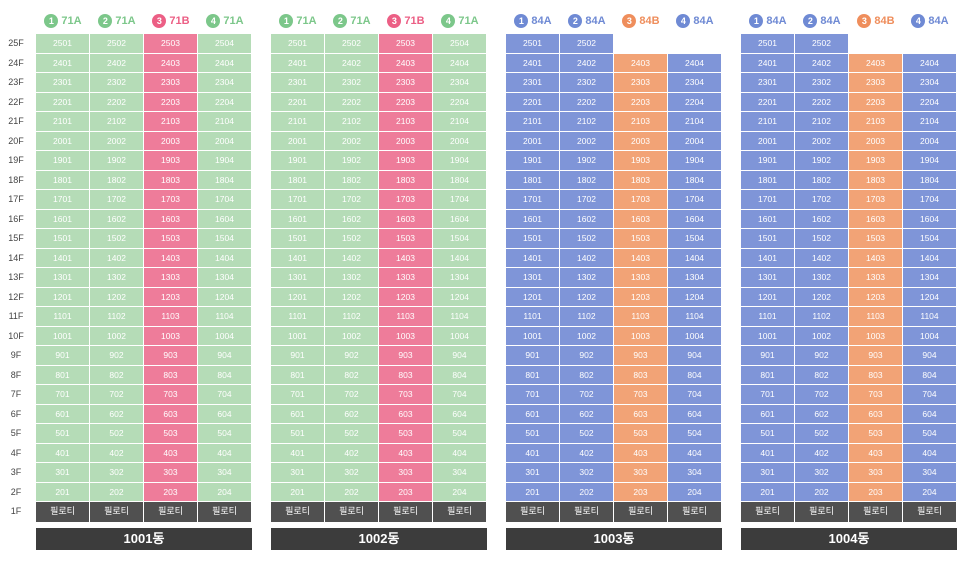 The height and width of the screenshot is (580, 966). Describe the element at coordinates (352, 375) in the screenshot. I see `unit-cell: 802` at that location.